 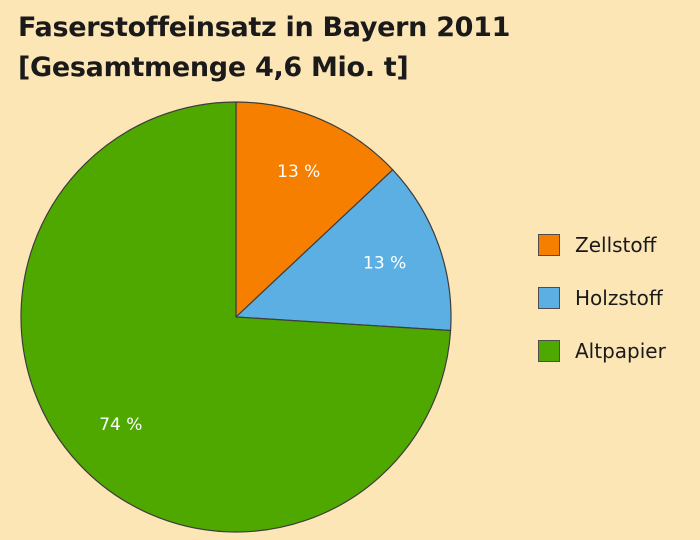 I want to click on slice-label-altpapier: 74 %, so click(x=120, y=425).